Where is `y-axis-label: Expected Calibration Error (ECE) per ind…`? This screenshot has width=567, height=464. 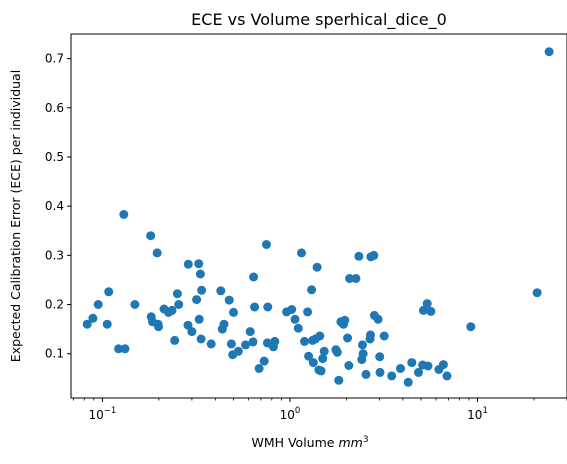 y-axis-label: Expected Calibration Error (ECE) per ind… is located at coordinates (15, 216).